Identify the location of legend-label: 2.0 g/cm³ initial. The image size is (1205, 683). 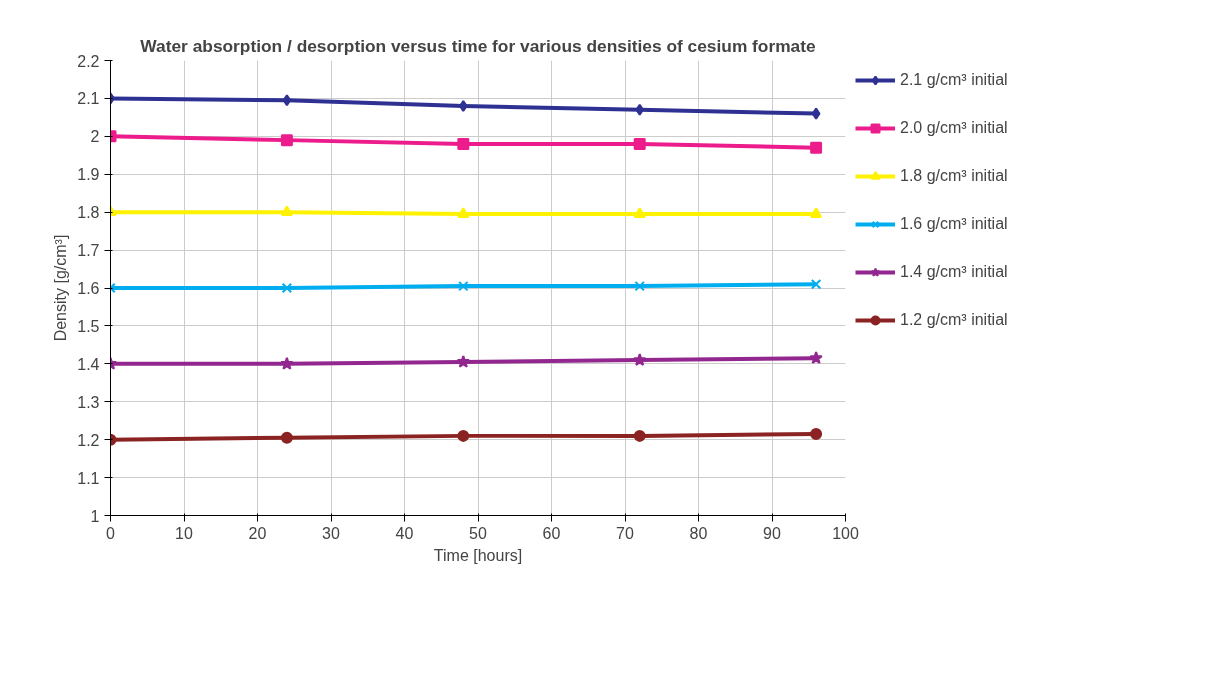
(954, 128).